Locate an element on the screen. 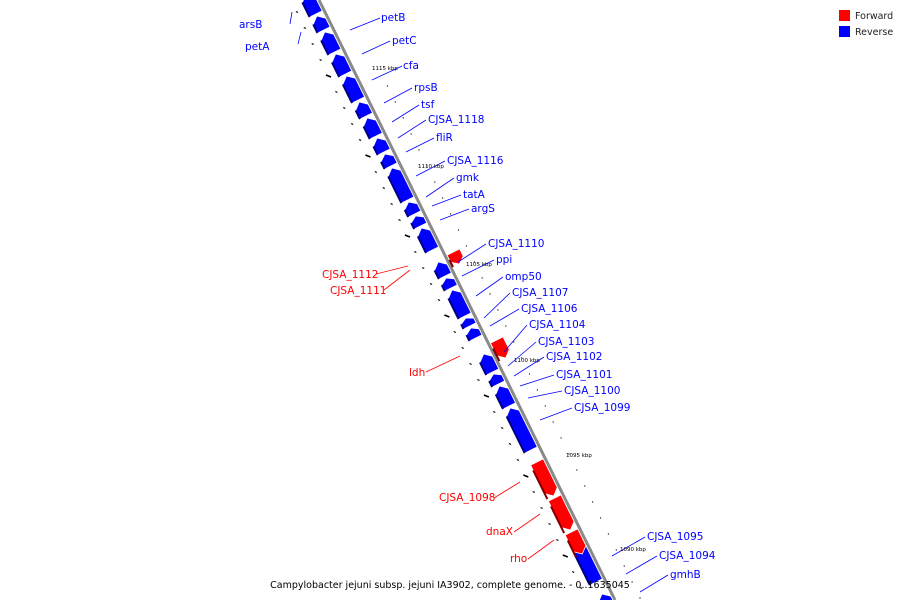 This screenshot has height=600, width=900. legend-label-forward: Forward is located at coordinates (874, 16).